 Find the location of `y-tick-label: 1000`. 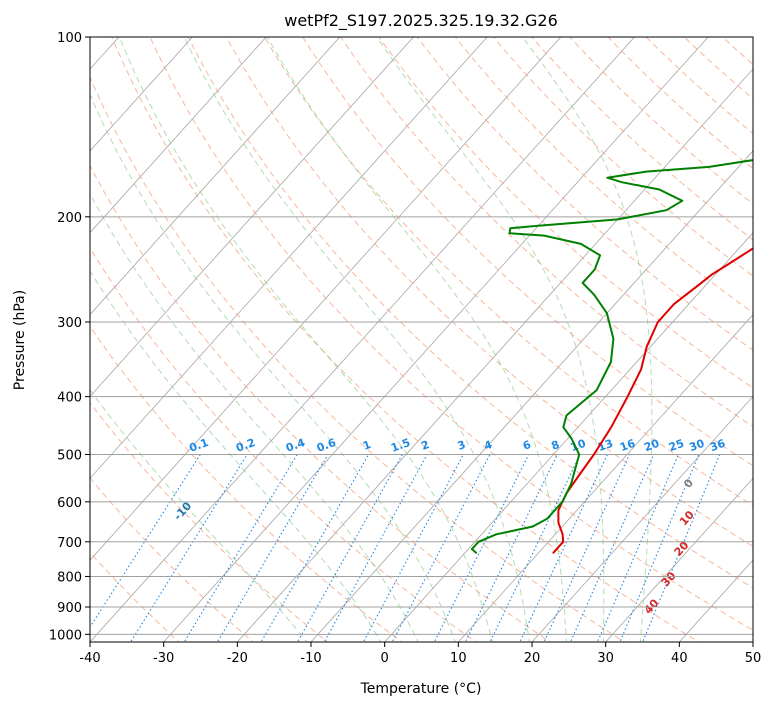

y-tick-label: 1000 is located at coordinates (65, 635).